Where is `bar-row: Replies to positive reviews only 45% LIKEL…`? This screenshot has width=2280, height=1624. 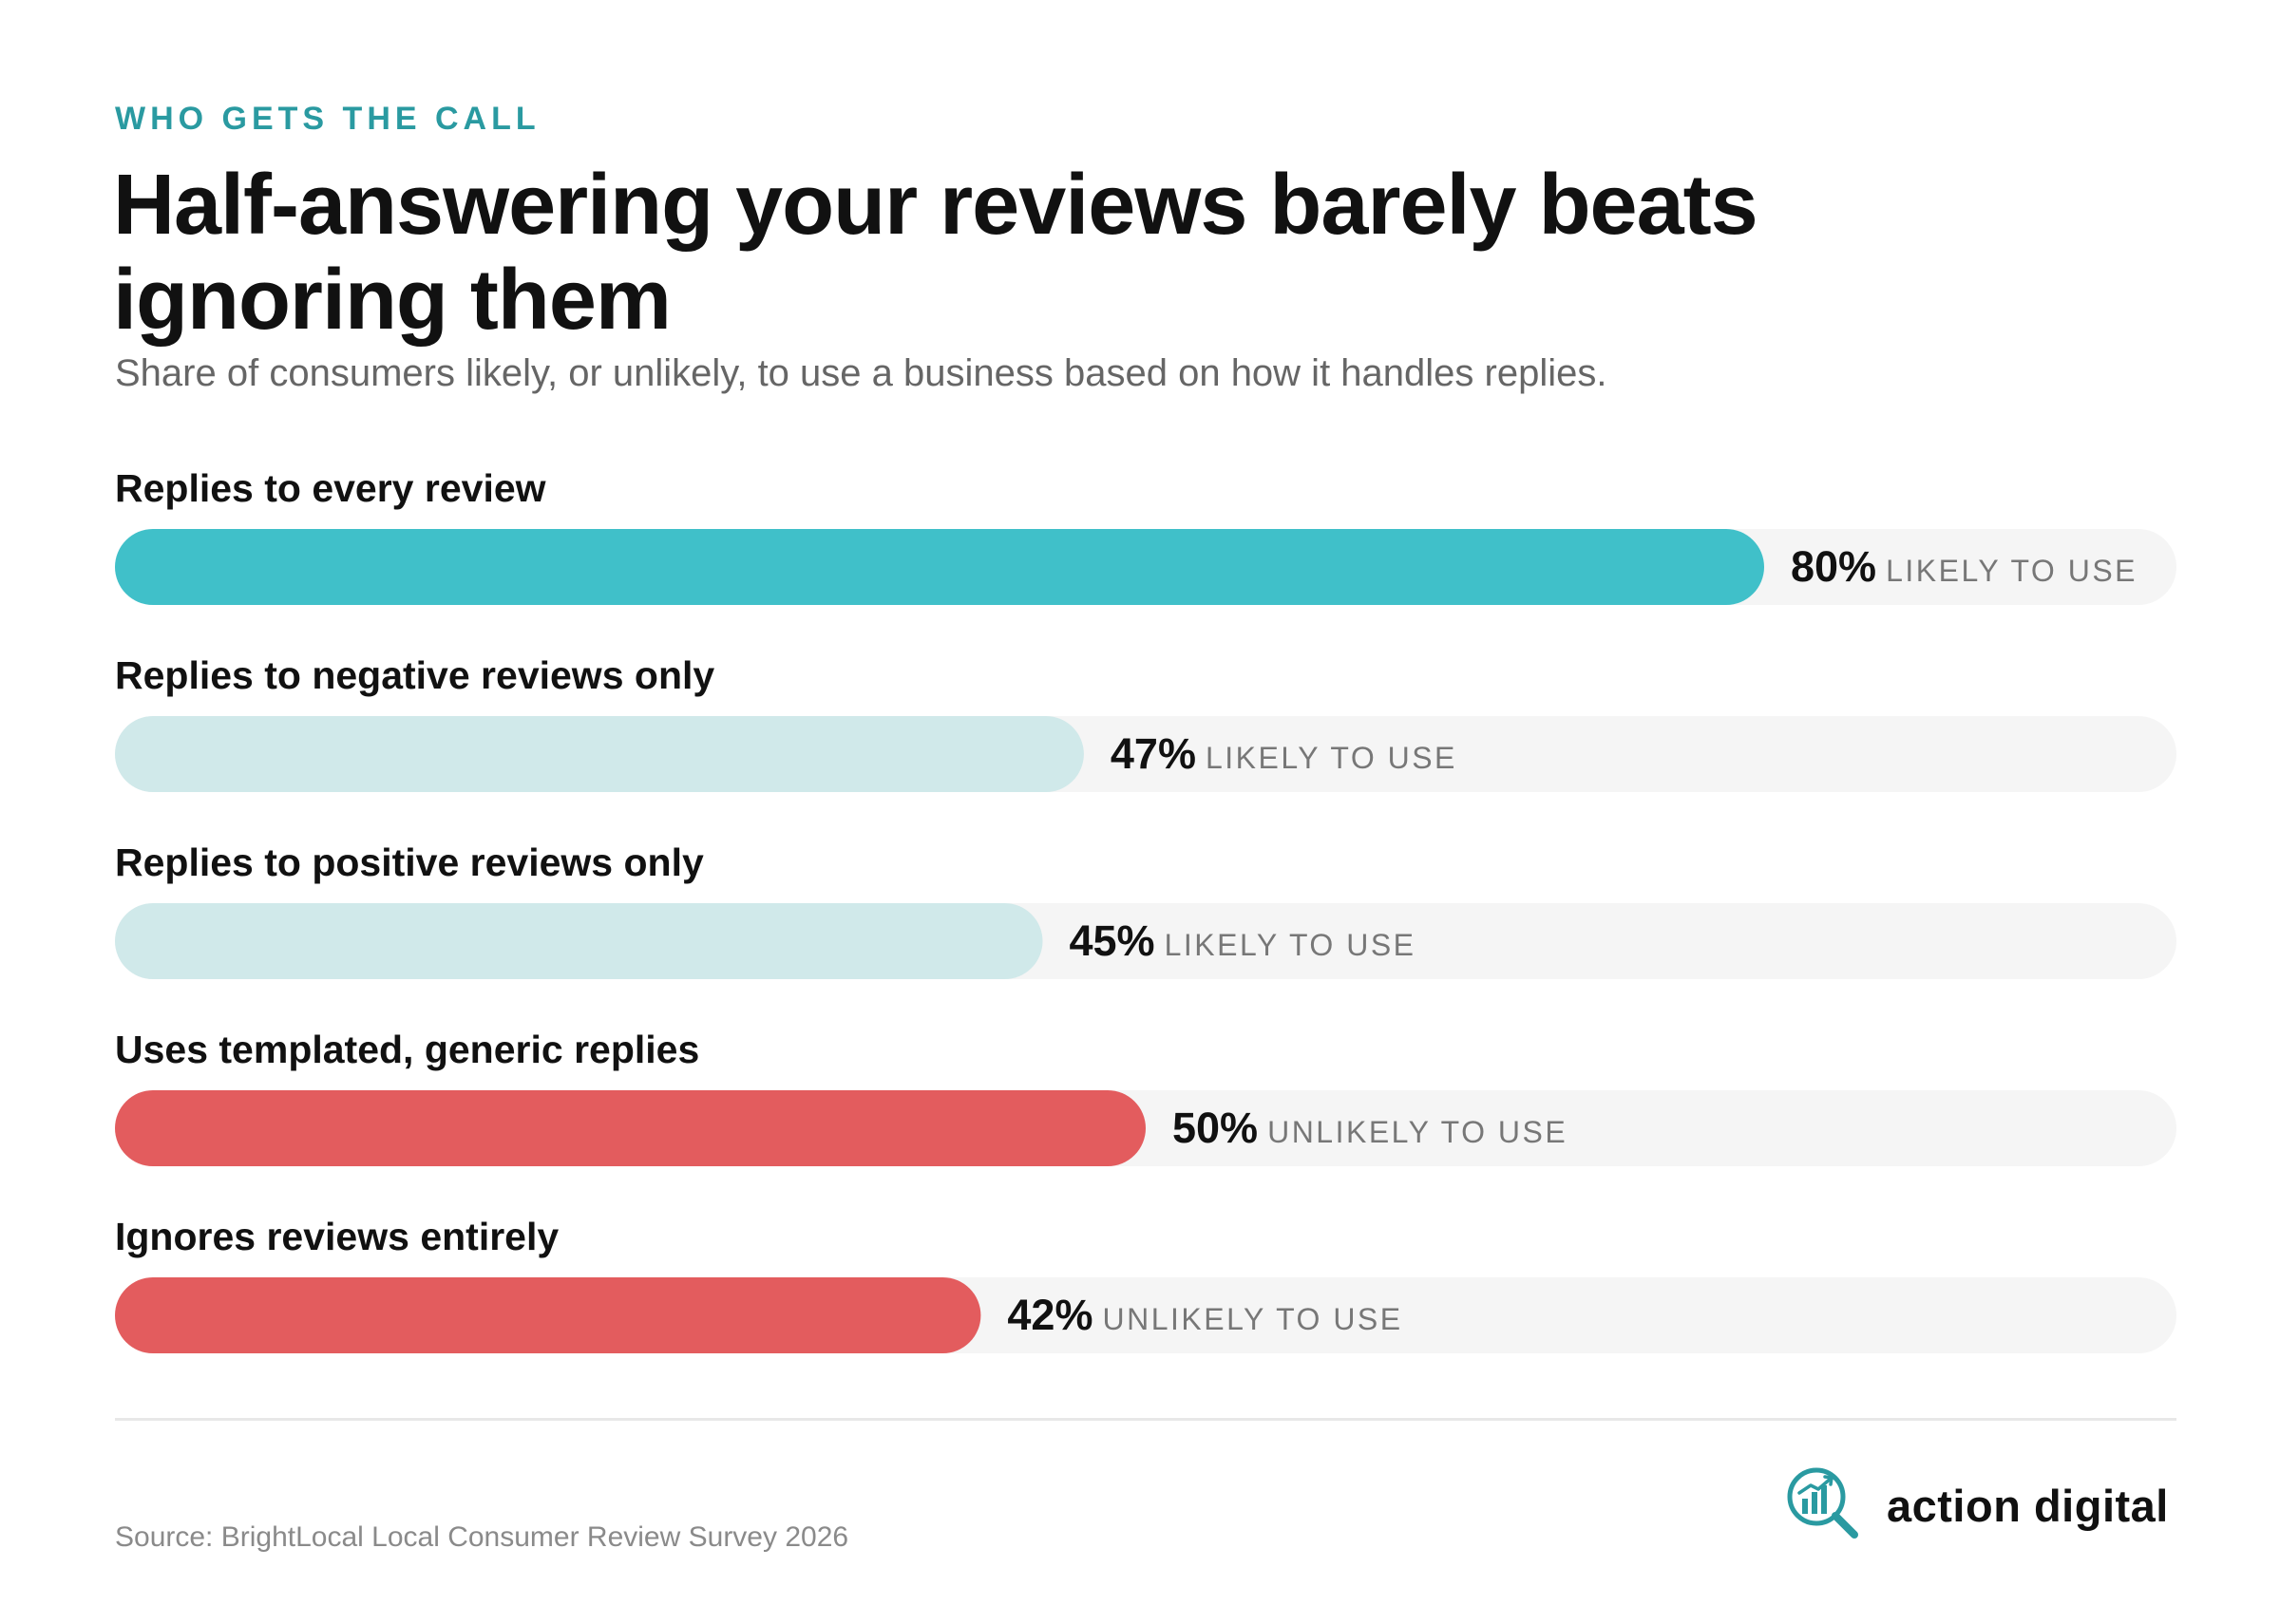 bar-row: Replies to positive reviews only 45% LIKEL… is located at coordinates (1145, 909).